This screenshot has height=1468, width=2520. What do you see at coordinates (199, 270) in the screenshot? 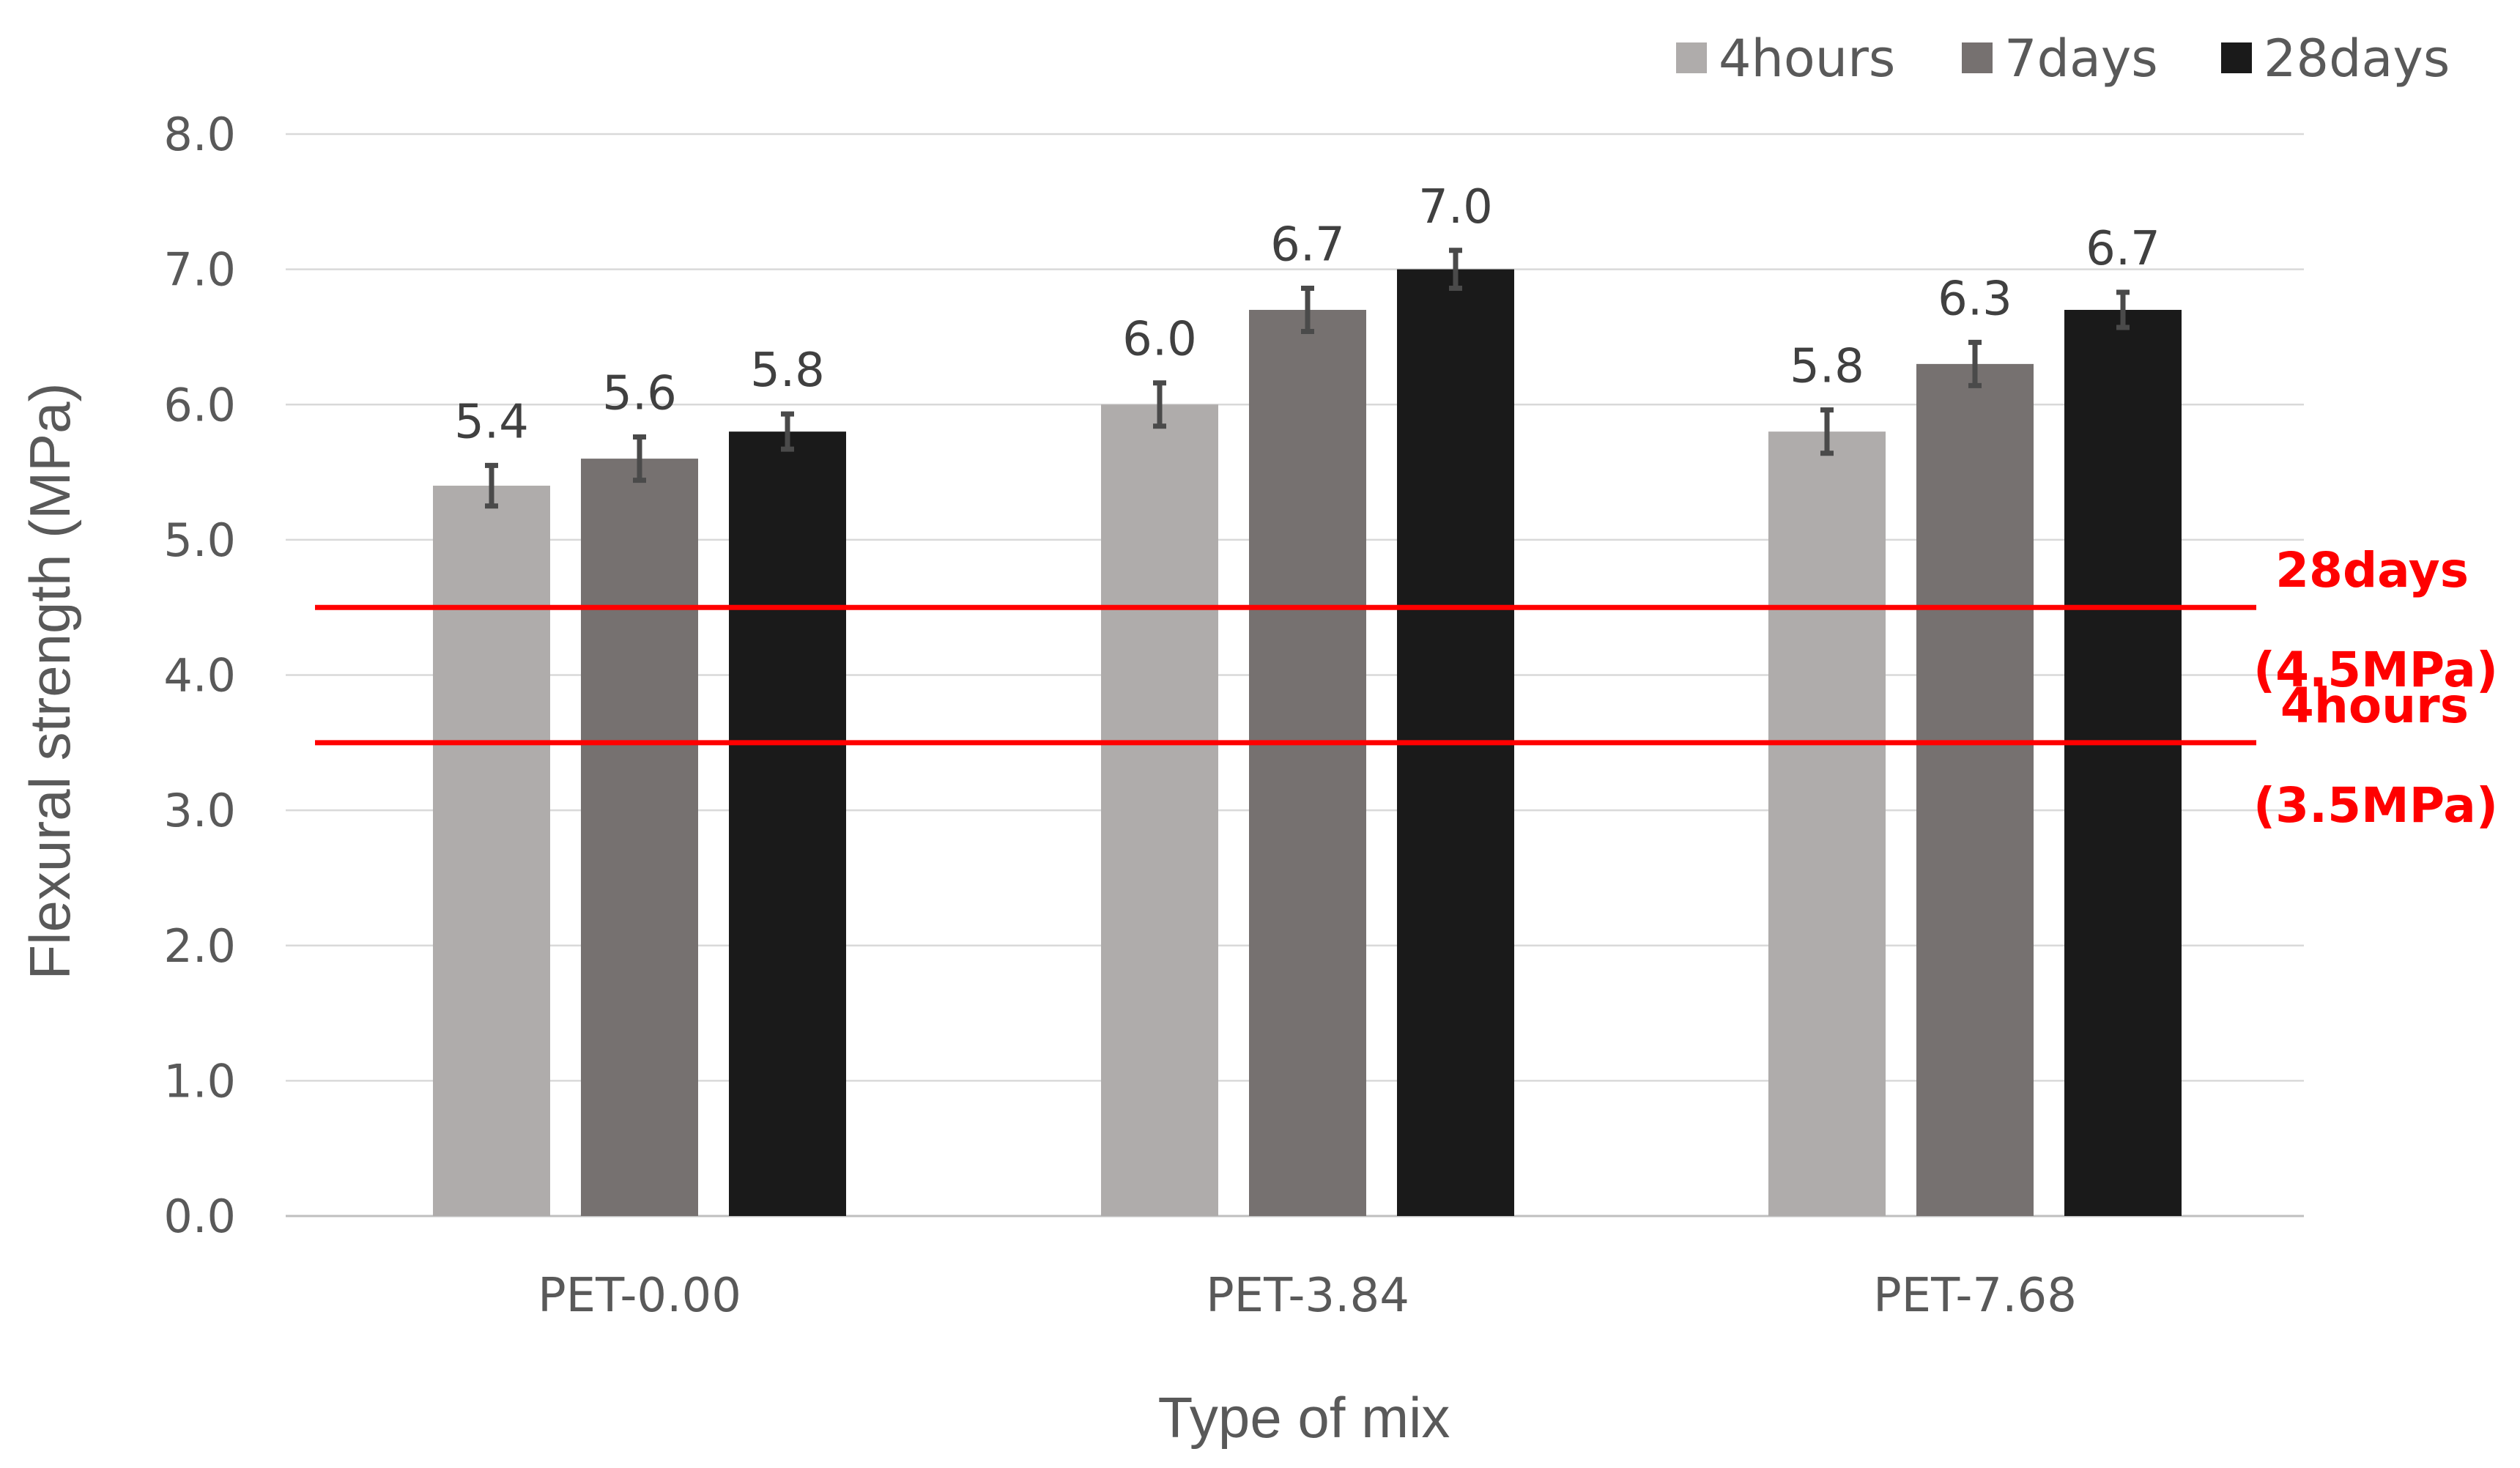
I see `y-tick-label: 7.0` at bounding box center [199, 270].